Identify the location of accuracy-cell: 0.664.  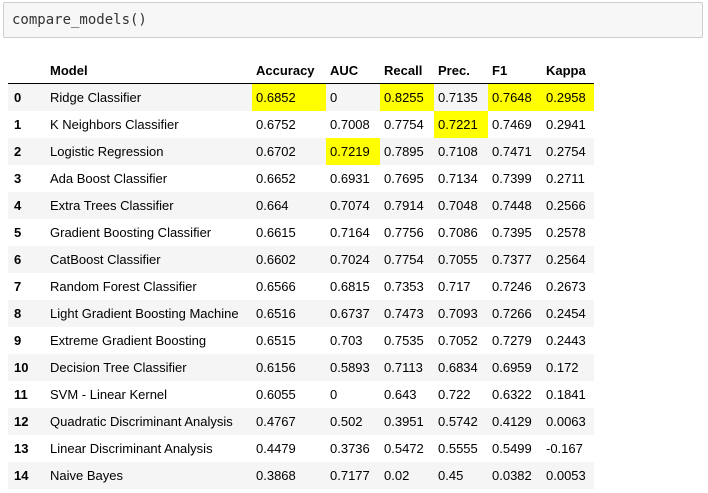
(289, 205).